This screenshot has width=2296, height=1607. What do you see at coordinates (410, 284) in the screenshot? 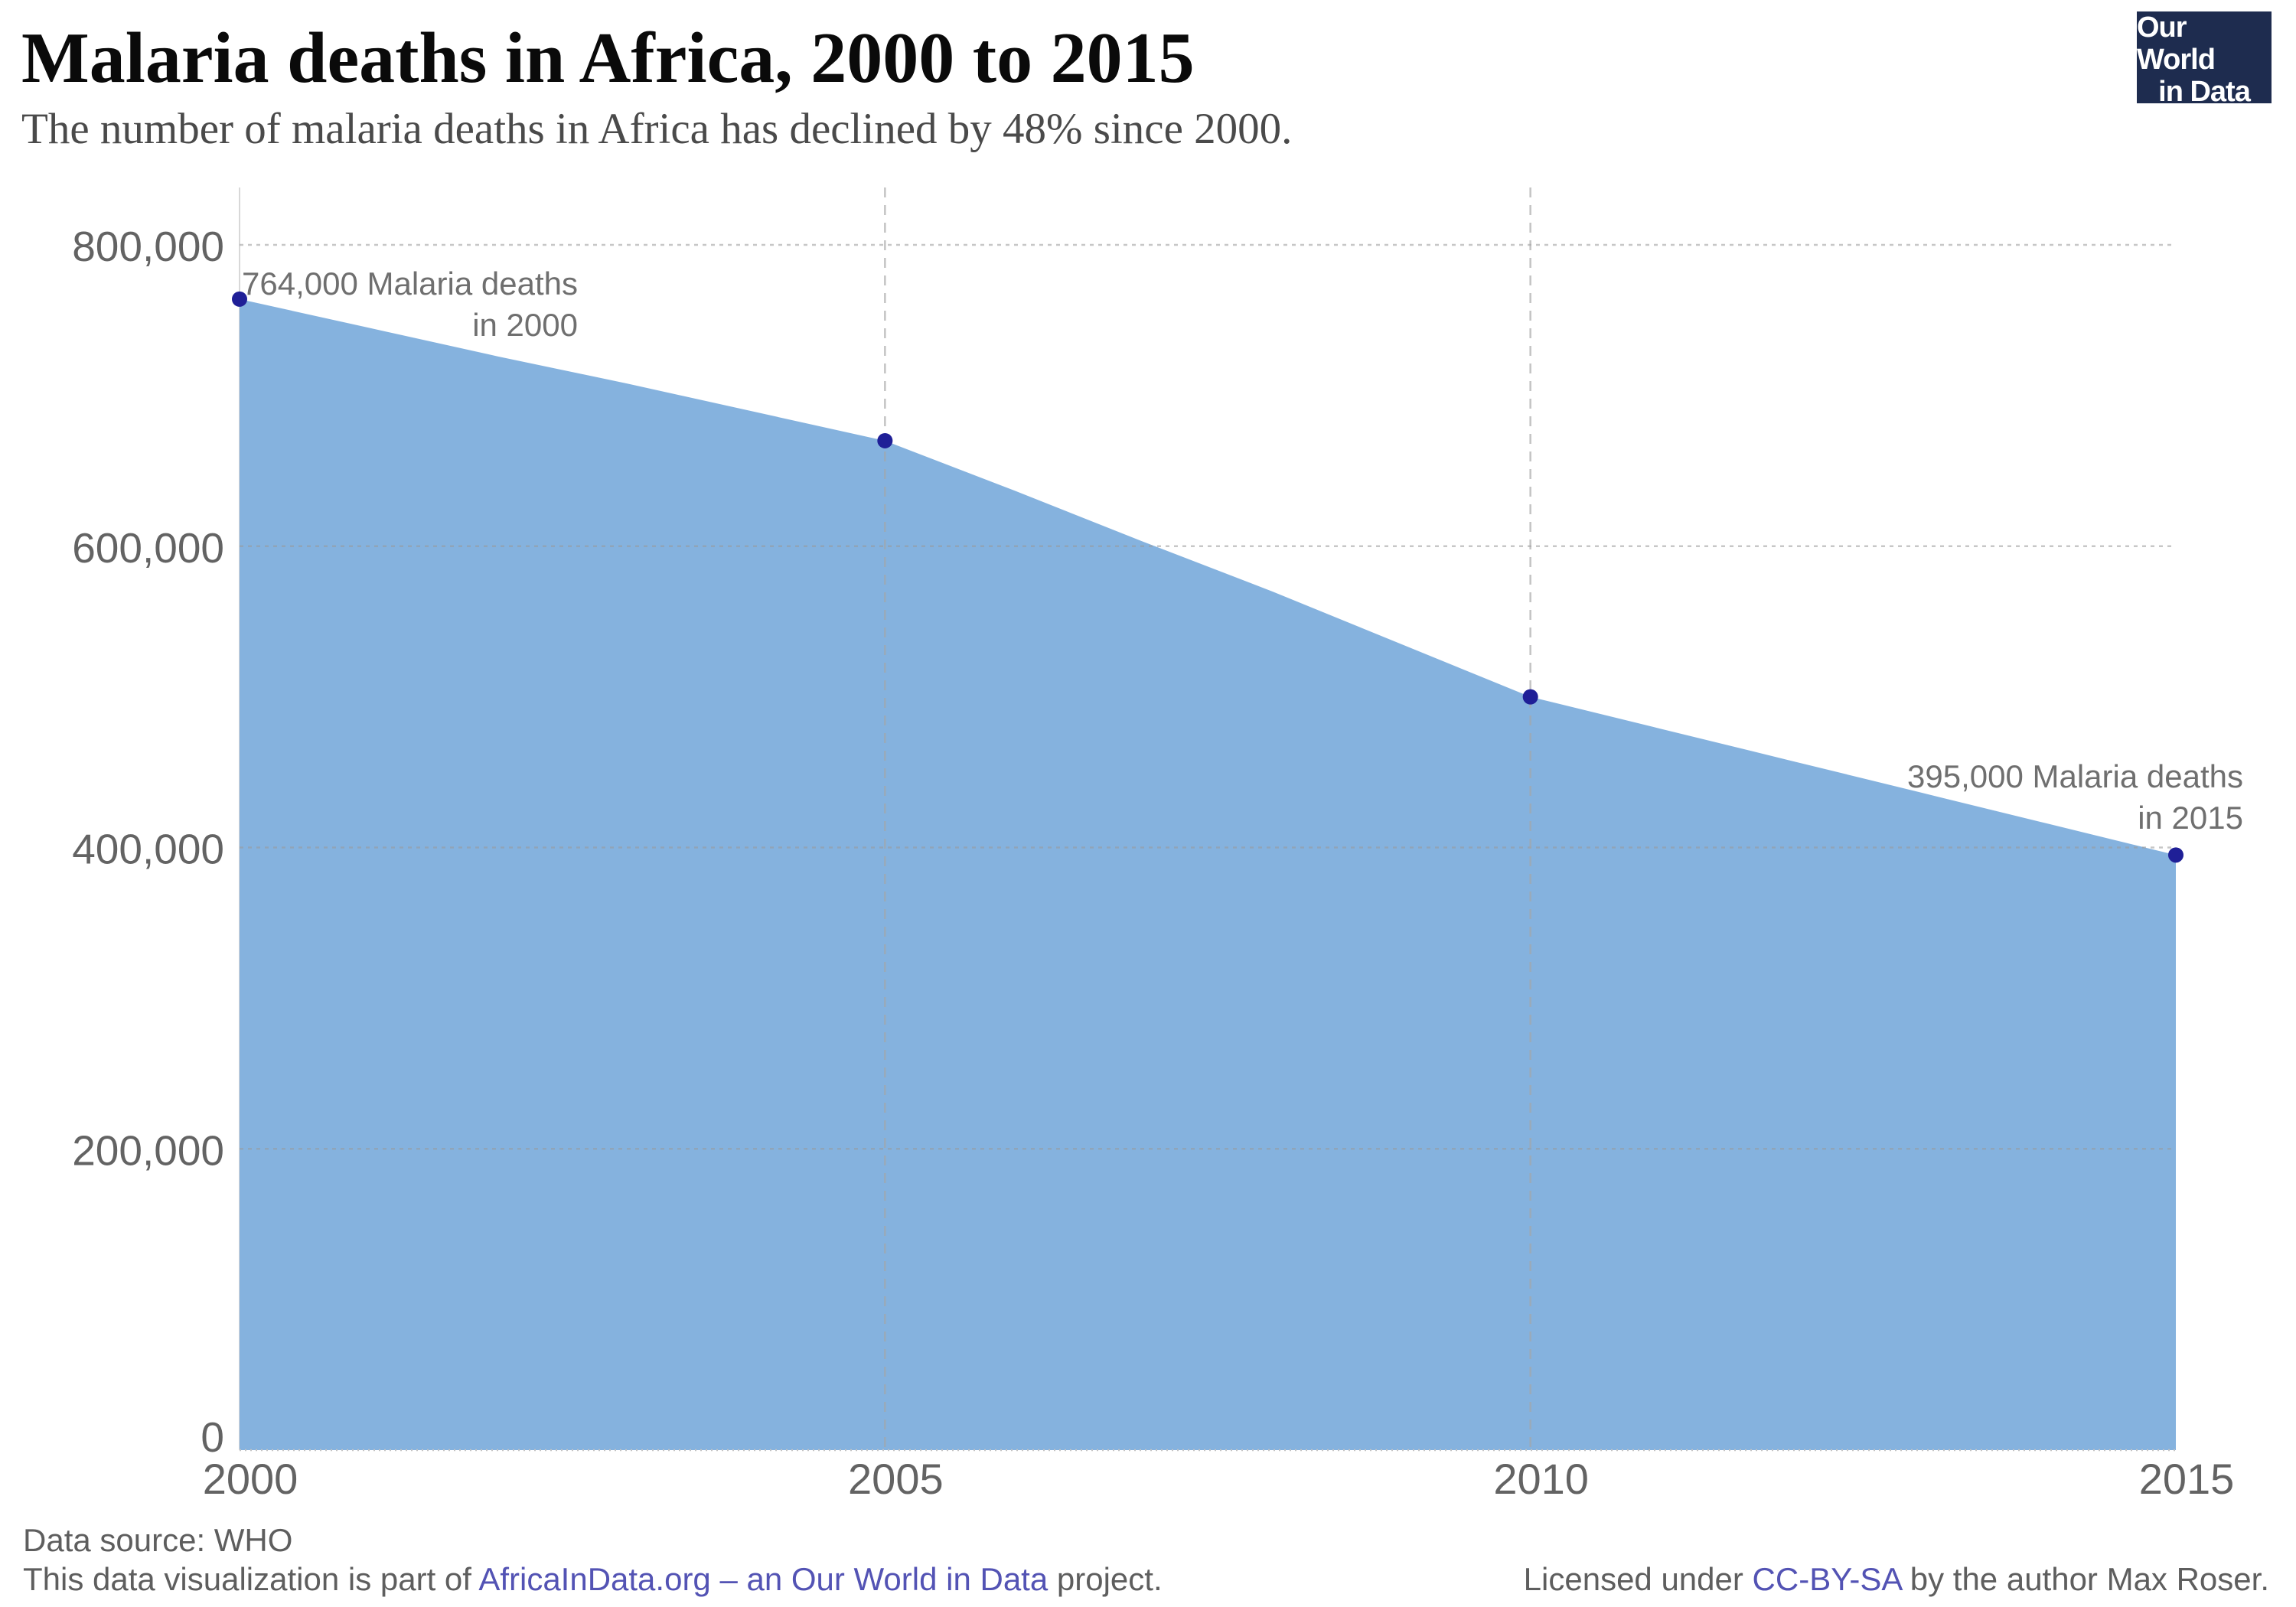
I see `annotation-line: 764,000 Malaria deaths` at bounding box center [410, 284].